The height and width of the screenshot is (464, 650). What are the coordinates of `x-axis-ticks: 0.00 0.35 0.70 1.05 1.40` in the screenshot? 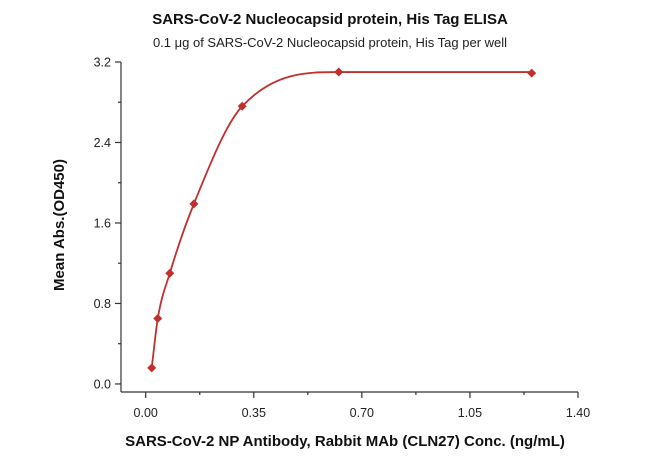 It's located at (362, 406).